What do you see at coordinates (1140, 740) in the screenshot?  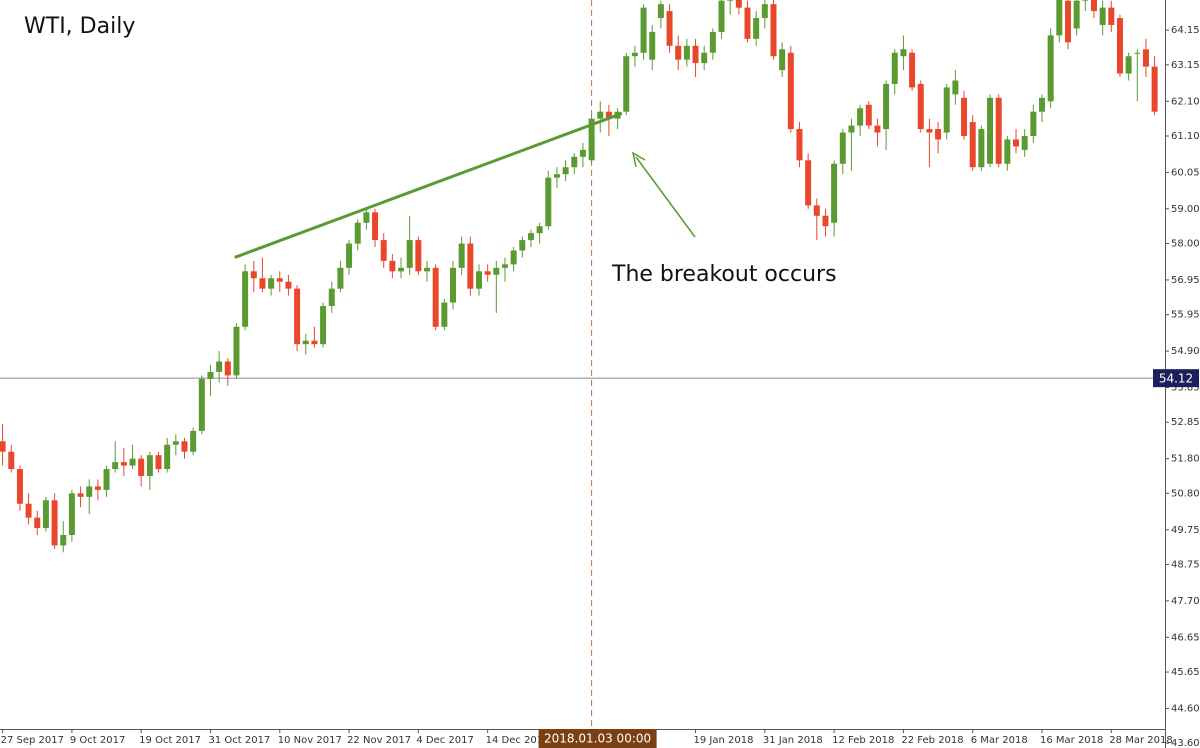 I see `x-tick-label: 28 Mar 2018` at bounding box center [1140, 740].